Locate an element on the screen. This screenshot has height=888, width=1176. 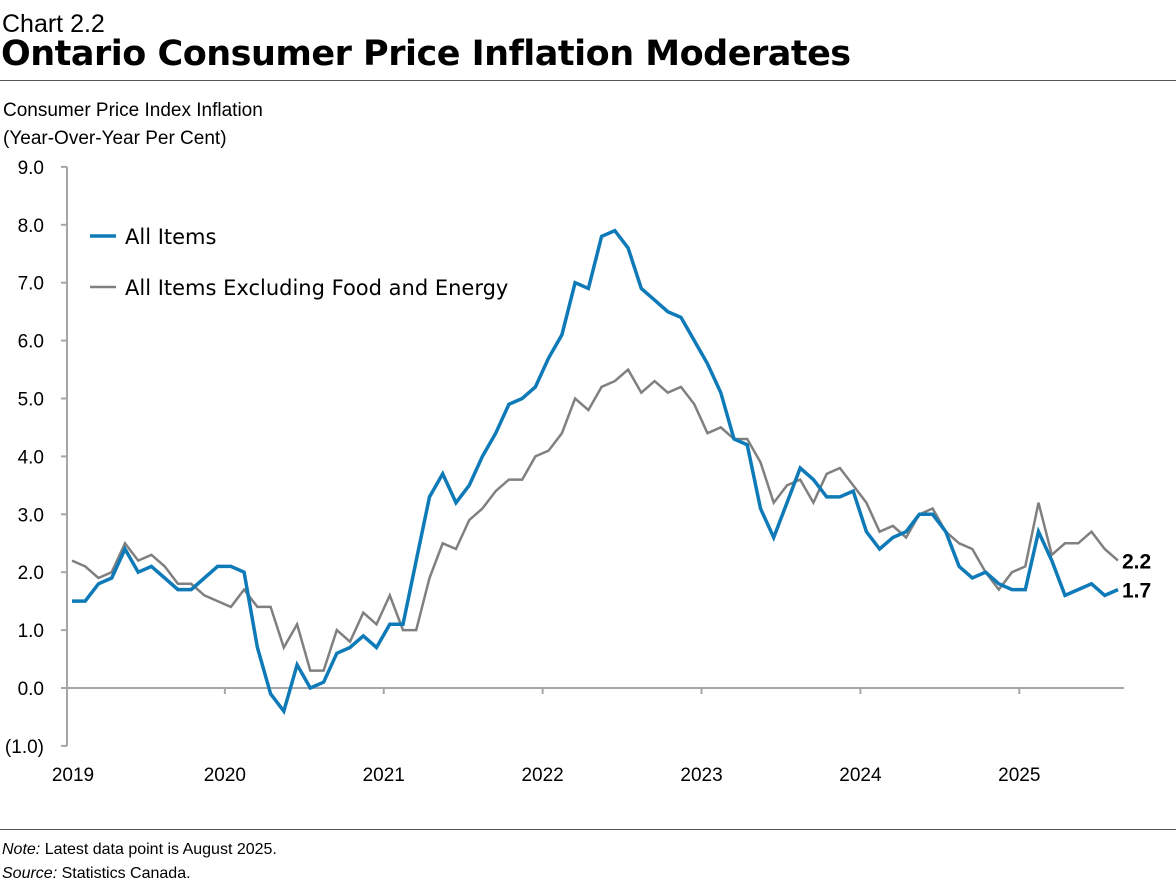
x-tick-label: 2022 is located at coordinates (542, 775).